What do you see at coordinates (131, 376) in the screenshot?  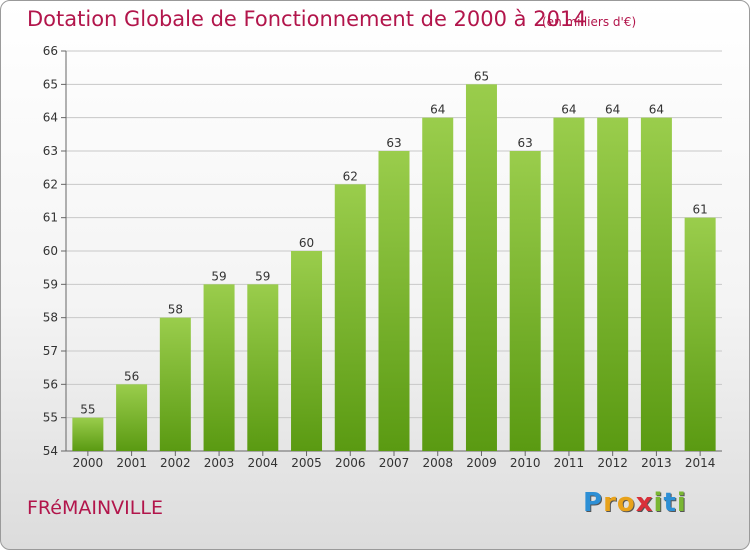 I see `data-label-2001: 56` at bounding box center [131, 376].